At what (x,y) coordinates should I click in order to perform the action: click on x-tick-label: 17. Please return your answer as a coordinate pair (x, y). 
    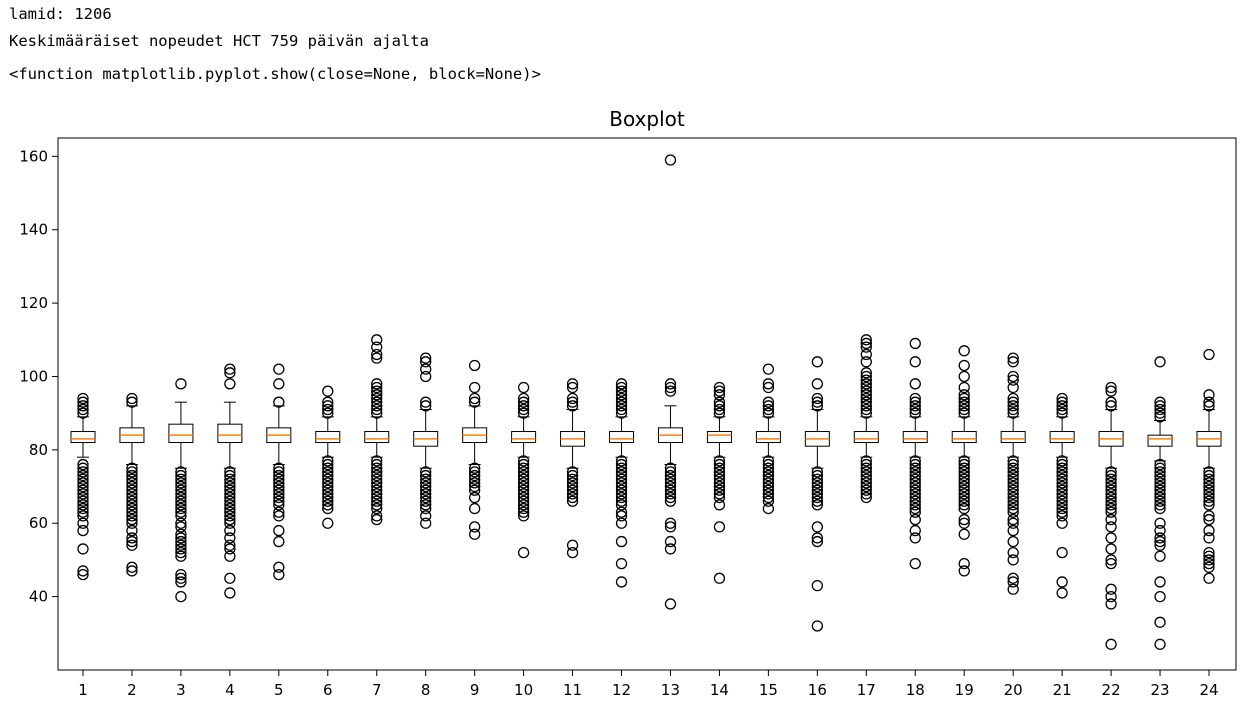
    Looking at the image, I should click on (866, 690).